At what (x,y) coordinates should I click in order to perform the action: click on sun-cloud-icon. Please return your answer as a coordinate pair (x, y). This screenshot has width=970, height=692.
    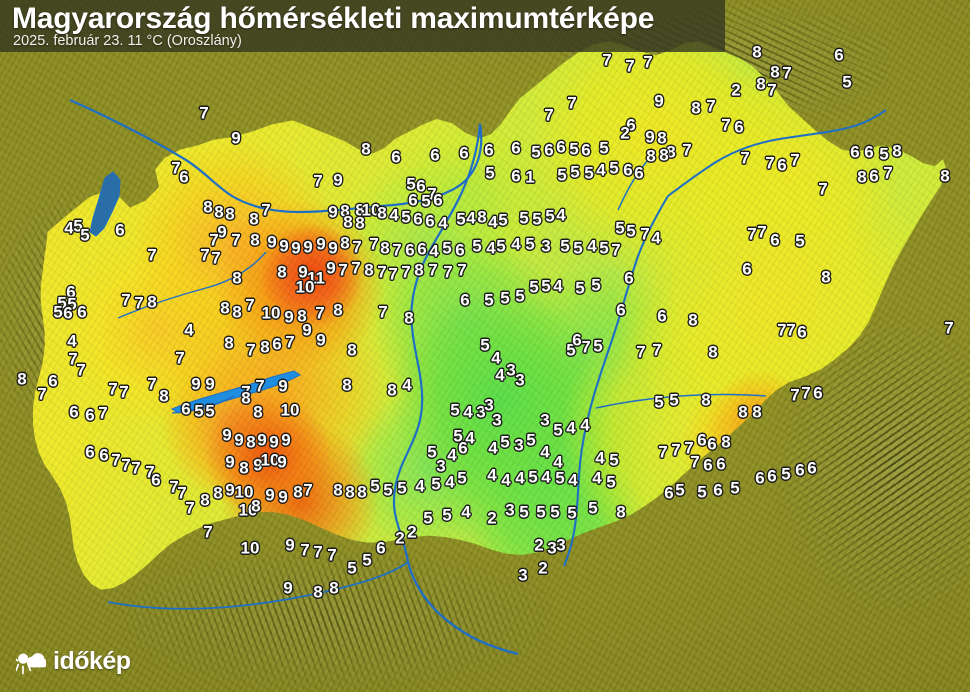
    Looking at the image, I should click on (31, 663).